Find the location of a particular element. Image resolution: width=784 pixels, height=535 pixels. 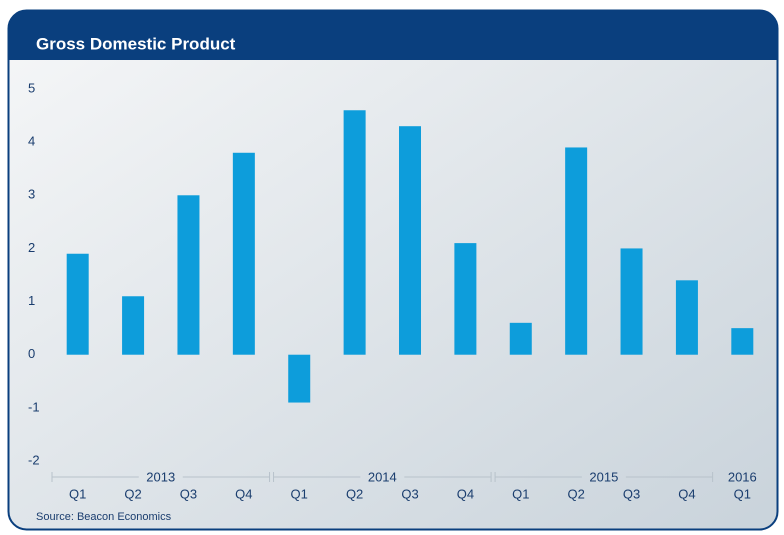

y-tick-label: -1 is located at coordinates (34, 406).